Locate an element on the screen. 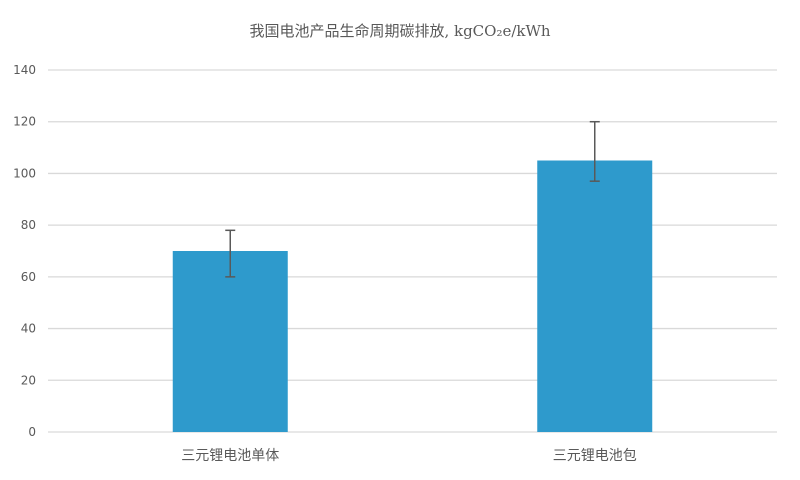  y-tick-label: 140 is located at coordinates (24, 70).